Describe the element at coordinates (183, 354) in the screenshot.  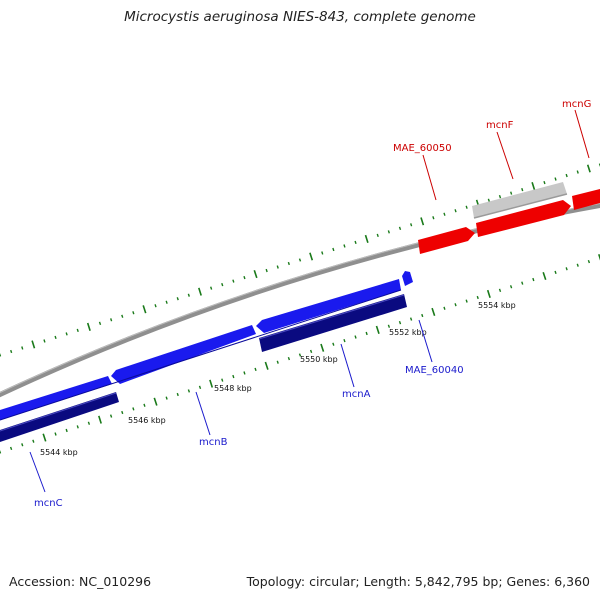
I see `gene-mcnb-arrow` at that location.